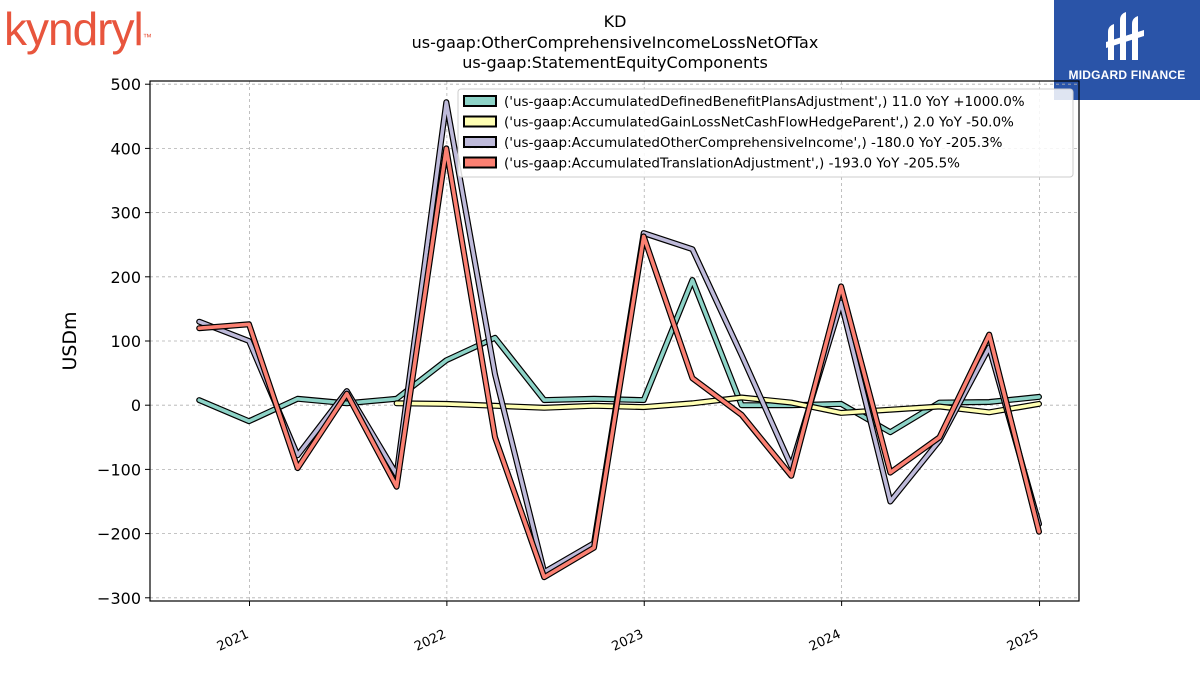 This screenshot has width=1200, height=675. I want to click on y-axis: −300 −200 −100 0 100 200 300 400 500, so click(123, 341).